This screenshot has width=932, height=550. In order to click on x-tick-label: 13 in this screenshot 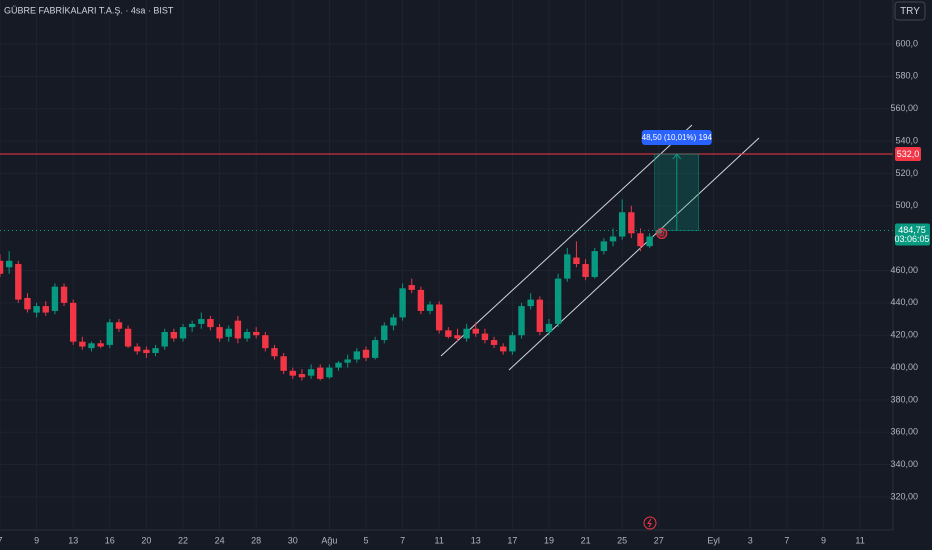, I will do `click(73, 540)`.